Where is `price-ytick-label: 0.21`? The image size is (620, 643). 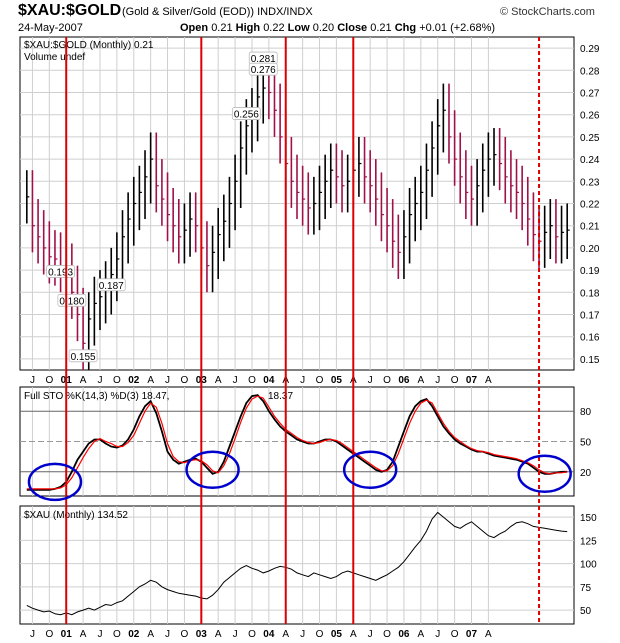
price-ytick-label: 0.21 is located at coordinates (590, 227).